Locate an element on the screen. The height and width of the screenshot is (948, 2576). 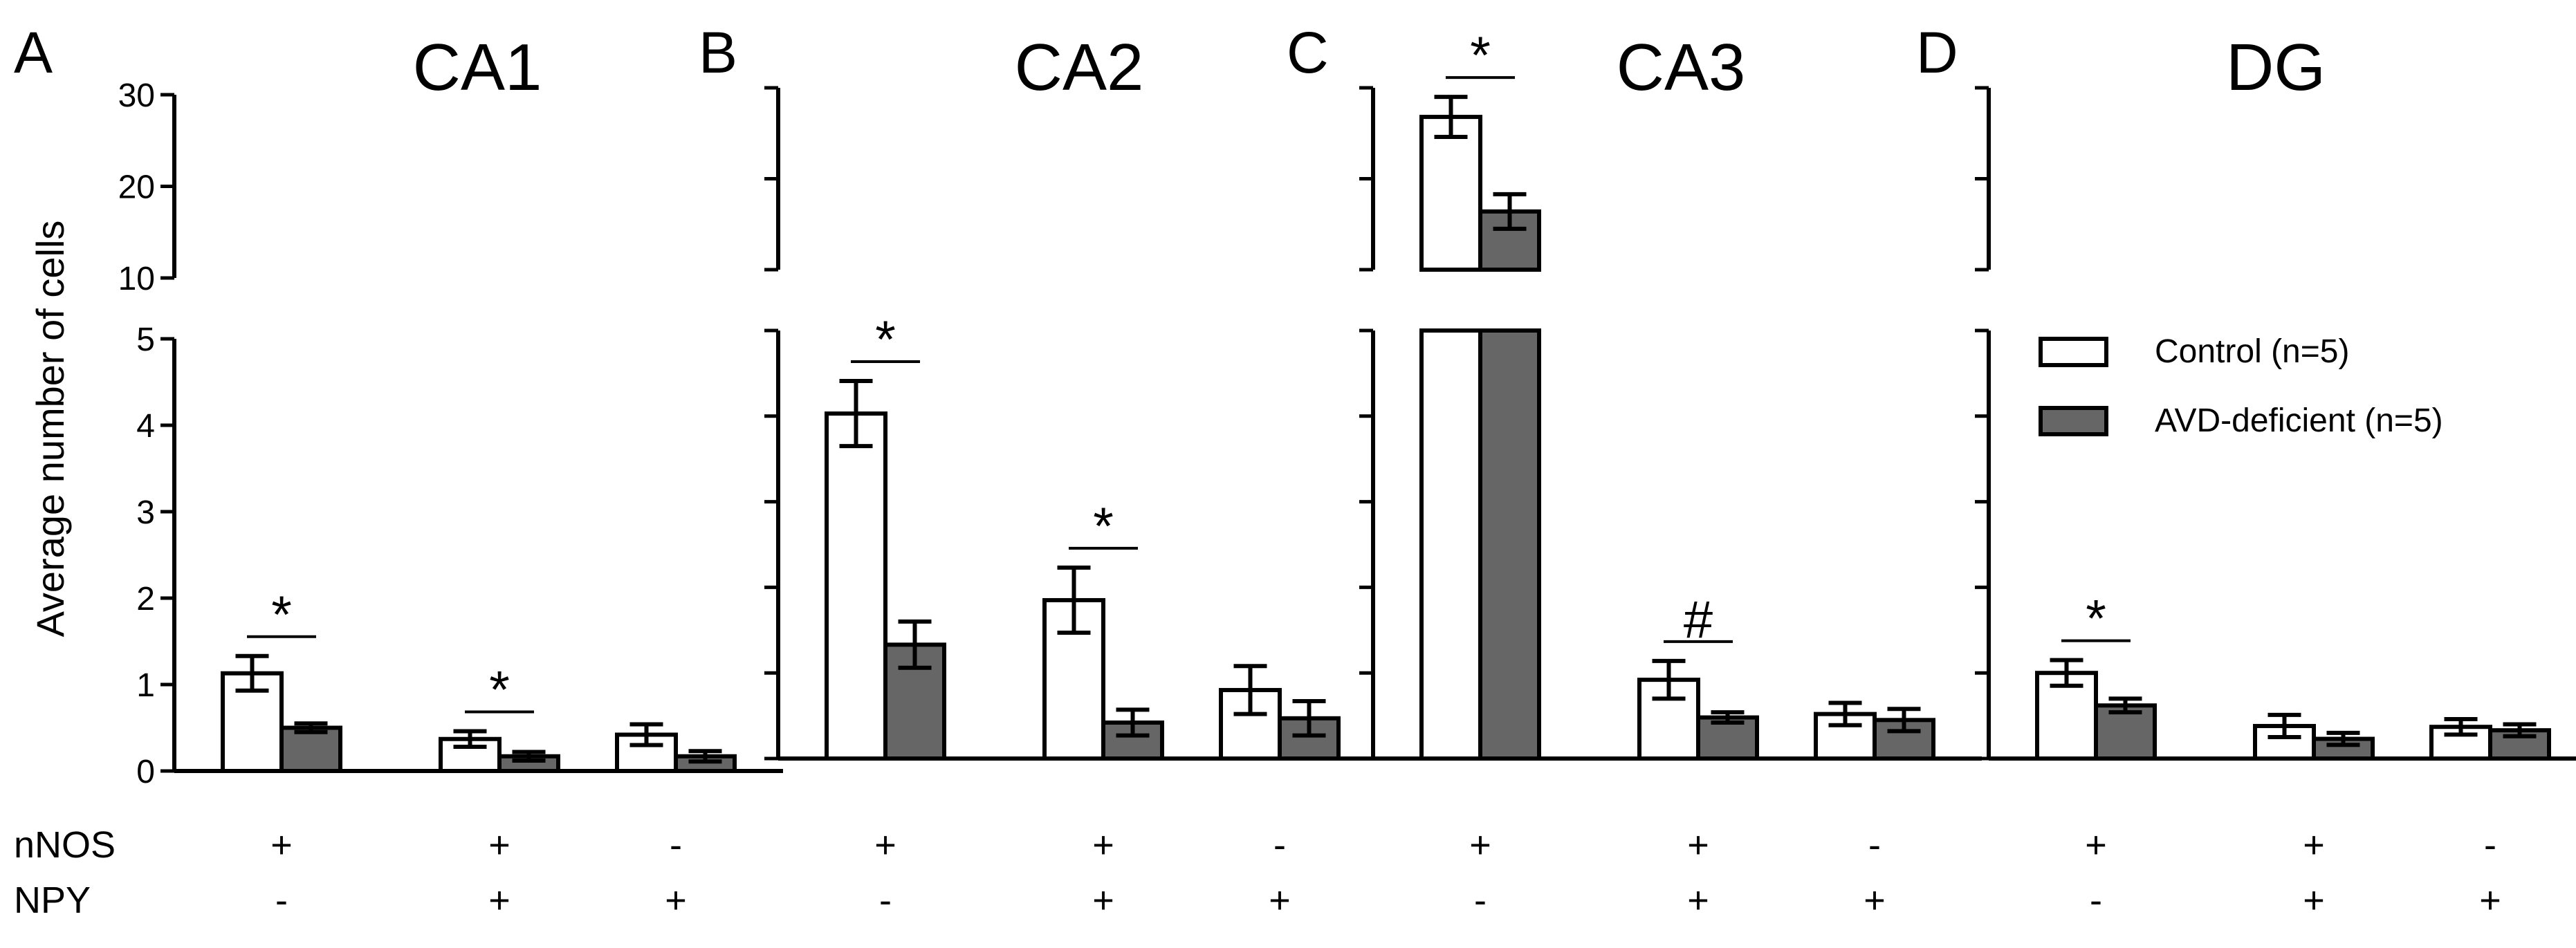
condition-label-npy: NPY is located at coordinates (52, 900).